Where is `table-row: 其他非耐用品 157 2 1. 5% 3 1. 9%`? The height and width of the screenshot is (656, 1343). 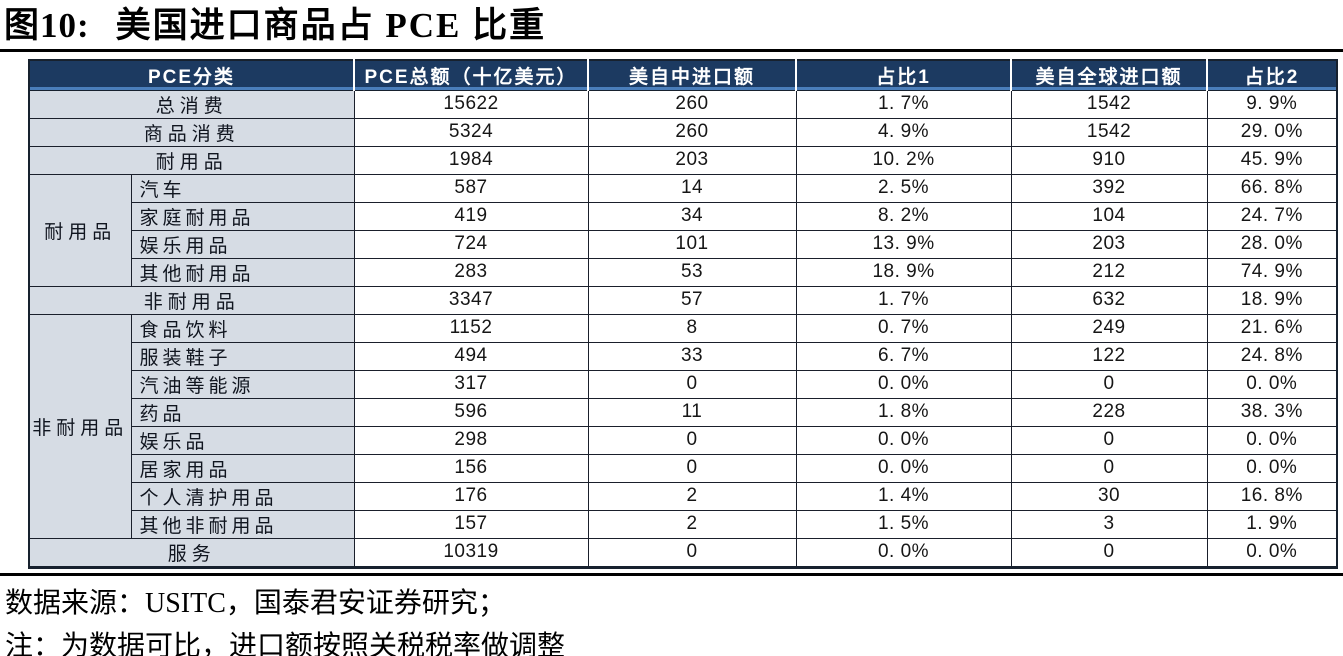 table-row: 其他非耐用品 157 2 1. 5% 3 1. 9% is located at coordinates (683, 524).